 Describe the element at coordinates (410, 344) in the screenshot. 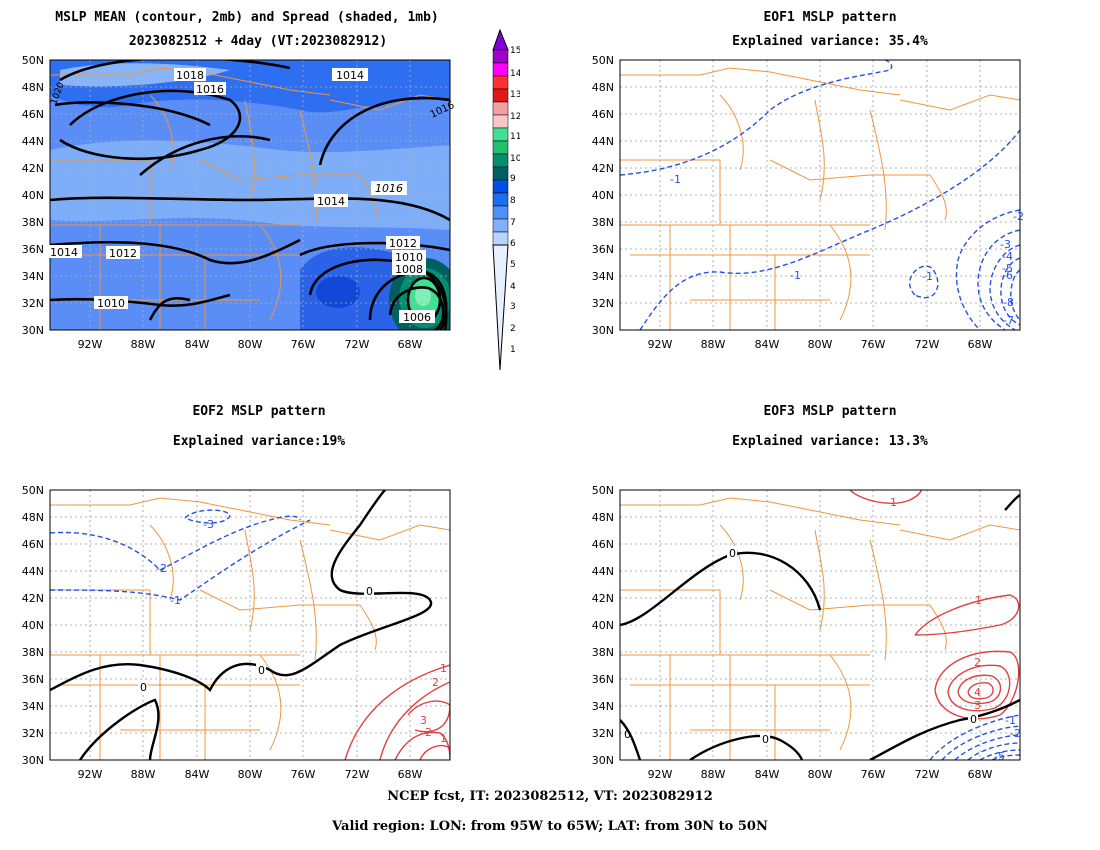

I see `svg-text: 68W` at that location.